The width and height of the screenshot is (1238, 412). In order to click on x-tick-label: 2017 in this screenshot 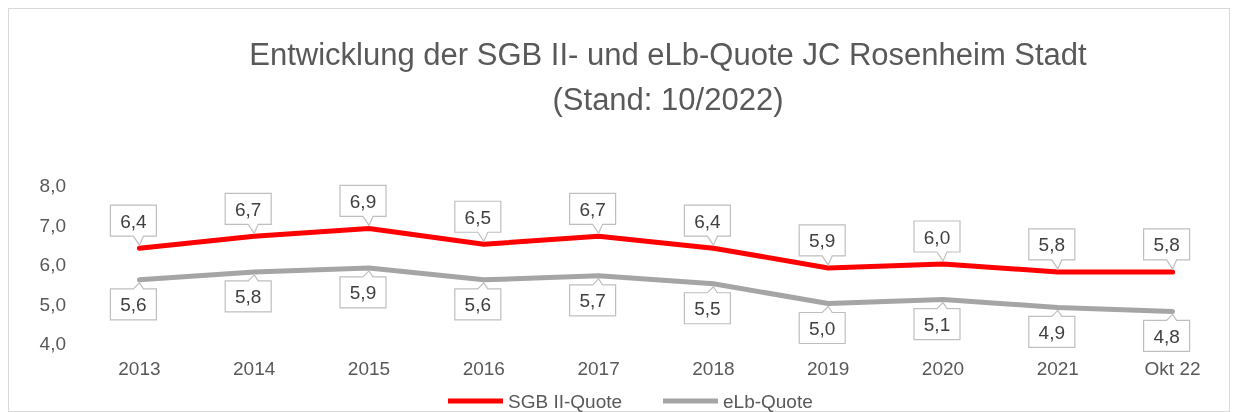, I will do `click(598, 368)`.